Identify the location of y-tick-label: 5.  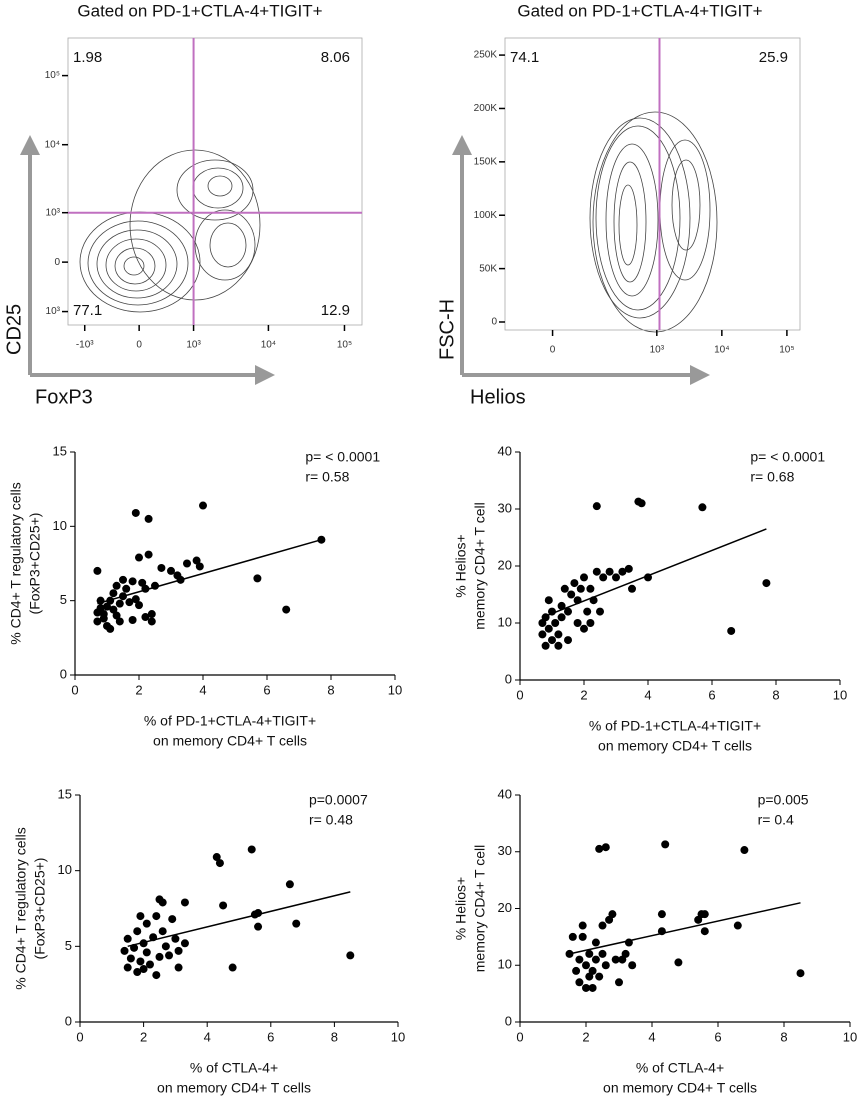
(68, 945).